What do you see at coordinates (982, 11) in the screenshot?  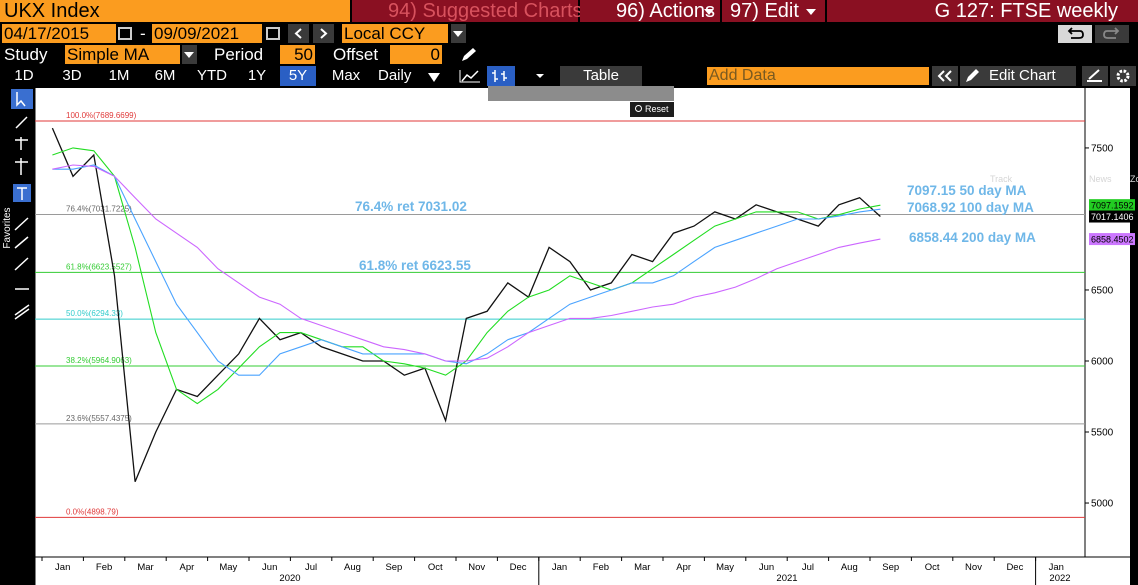 I see `page-title: G 127: FTSE weekly` at bounding box center [982, 11].